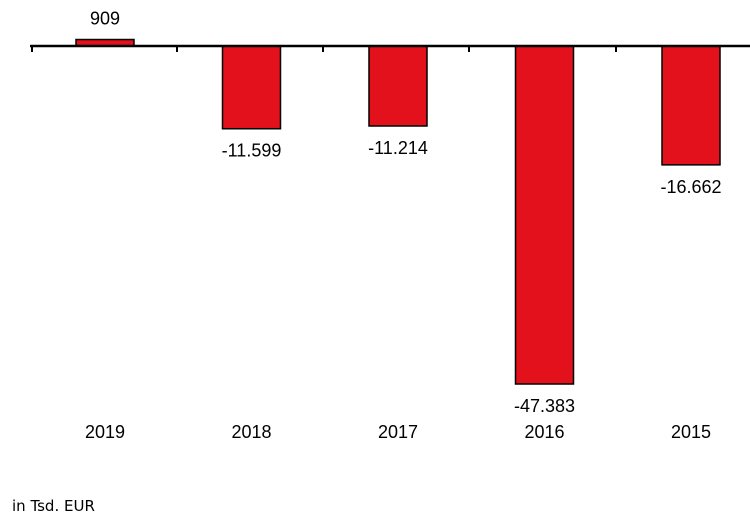  Describe the element at coordinates (398, 86) in the screenshot. I see `bar-2017` at that location.